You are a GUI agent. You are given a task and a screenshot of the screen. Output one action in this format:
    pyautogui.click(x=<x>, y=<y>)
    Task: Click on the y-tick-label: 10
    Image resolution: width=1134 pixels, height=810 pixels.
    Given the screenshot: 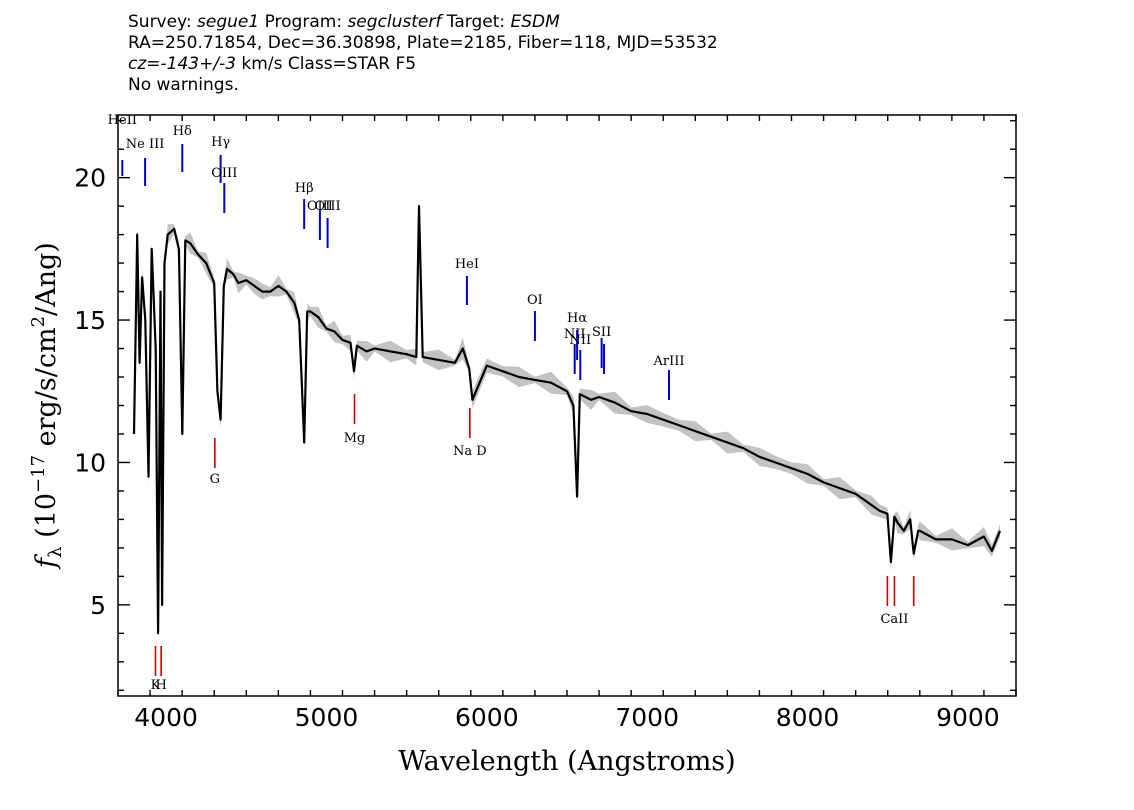 What is the action you would take?
    pyautogui.click(x=90, y=462)
    